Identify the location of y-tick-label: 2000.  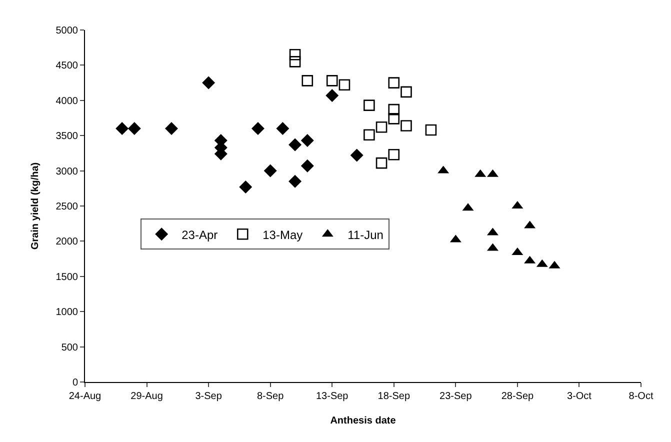
(67, 242).